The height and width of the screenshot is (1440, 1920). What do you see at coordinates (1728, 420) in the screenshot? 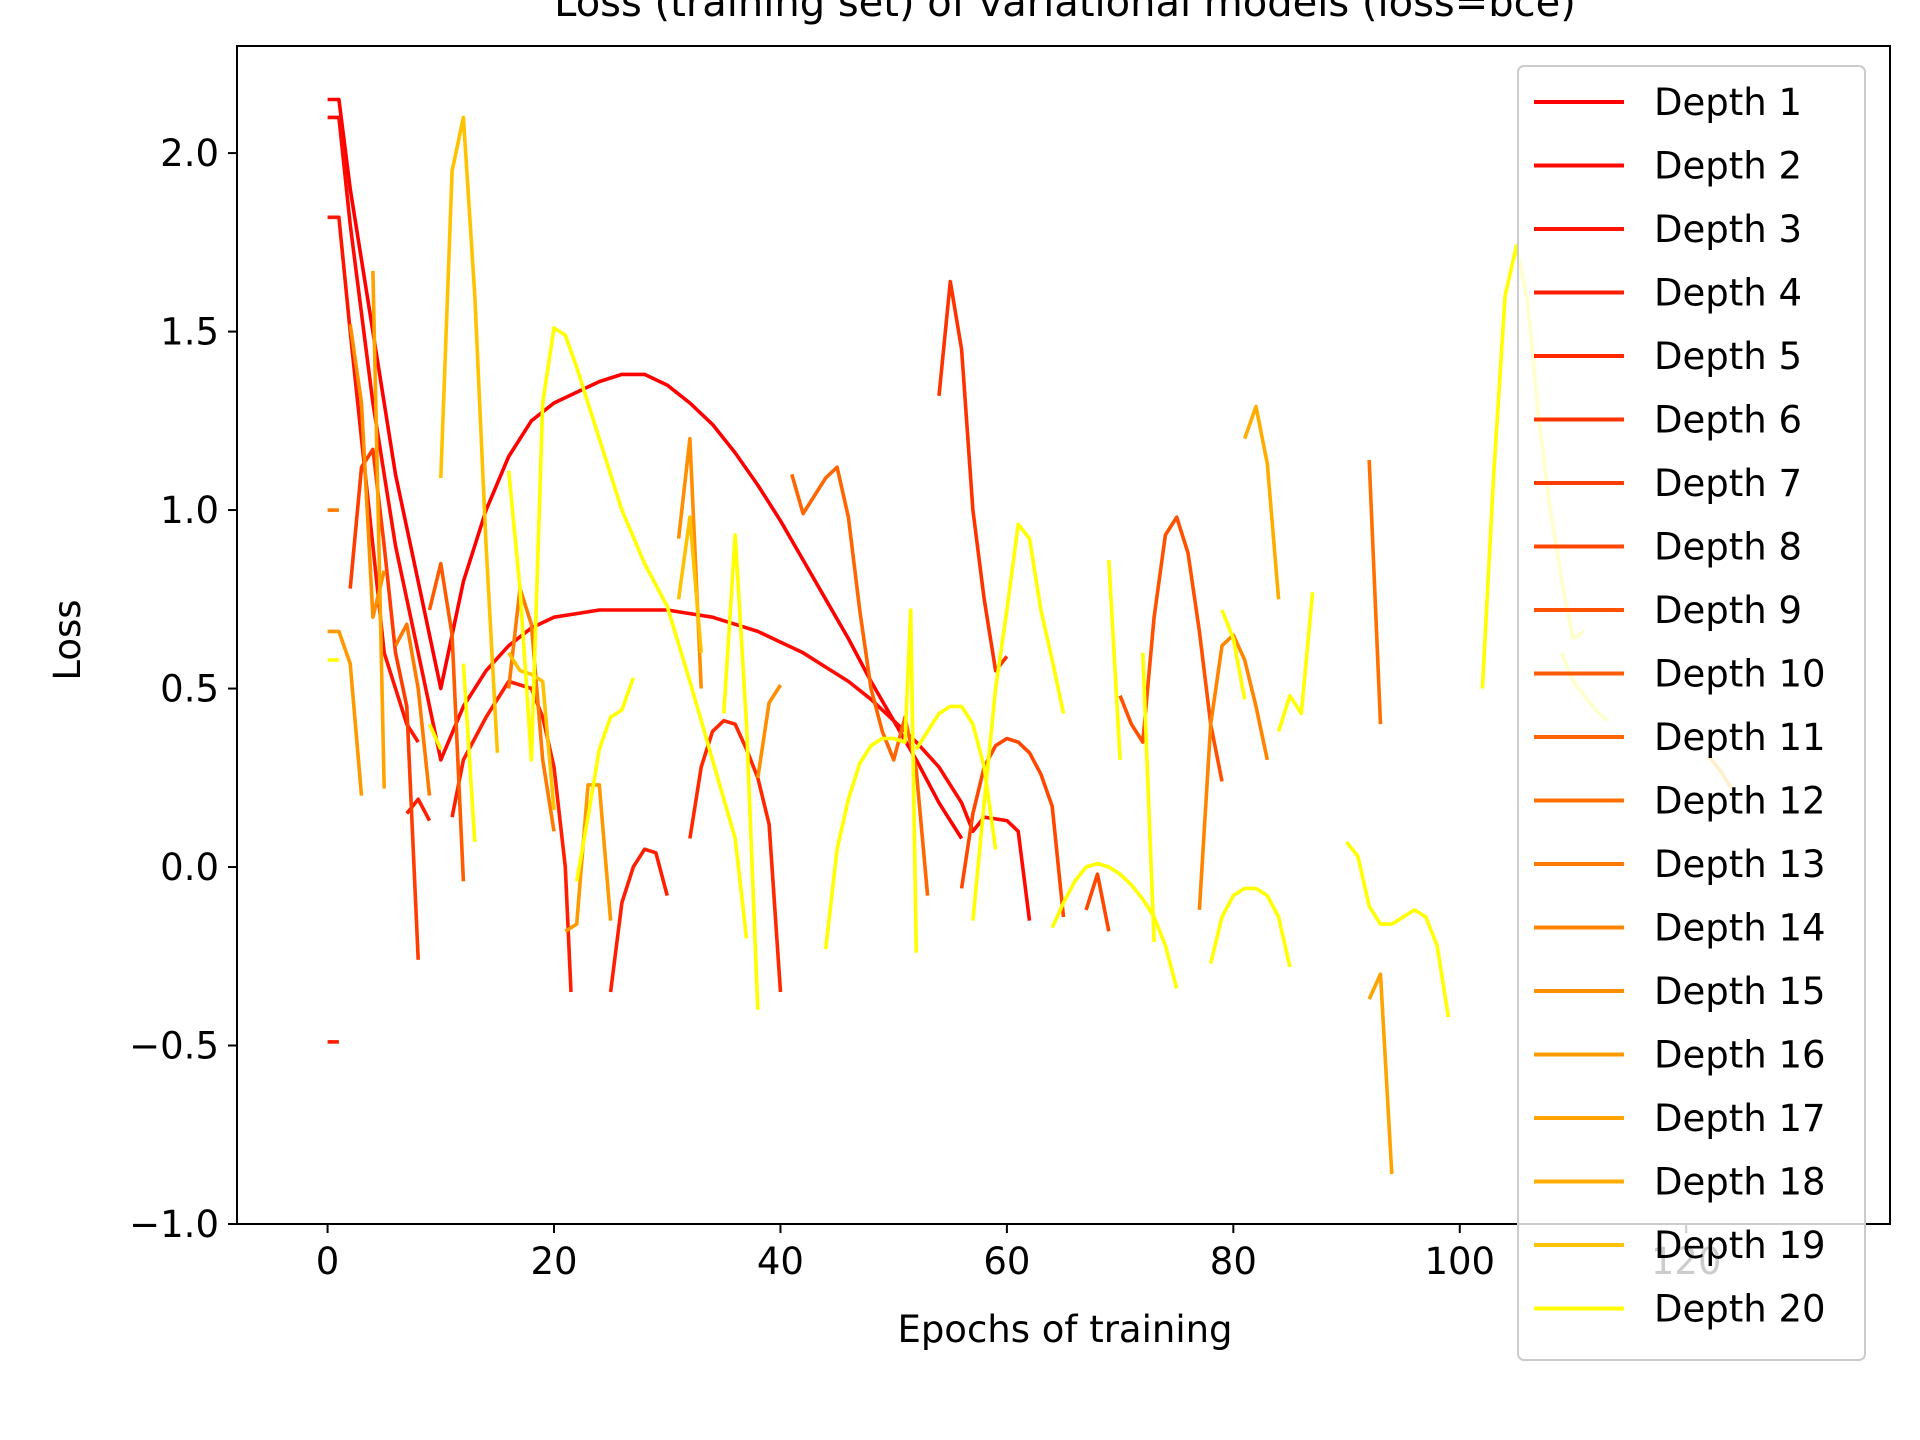
I see `legend-label: Depth 6` at bounding box center [1728, 420].